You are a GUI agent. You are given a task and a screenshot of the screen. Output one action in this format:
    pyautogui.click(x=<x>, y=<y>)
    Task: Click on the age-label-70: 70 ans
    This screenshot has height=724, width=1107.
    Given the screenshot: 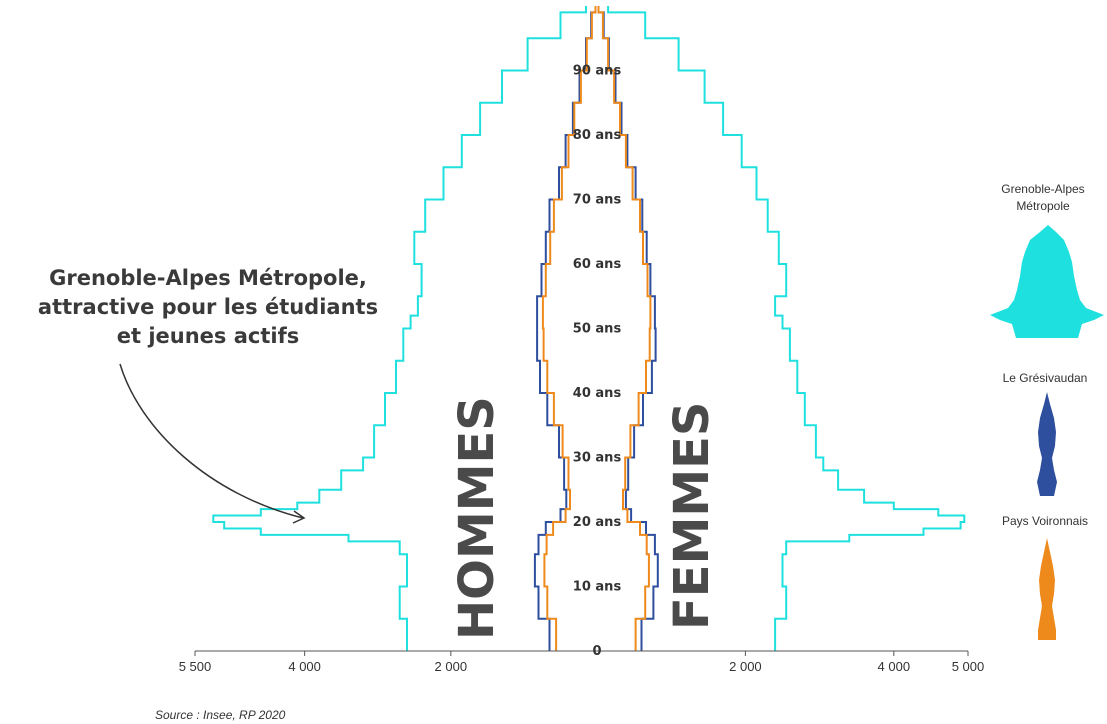 What is the action you would take?
    pyautogui.click(x=597, y=200)
    